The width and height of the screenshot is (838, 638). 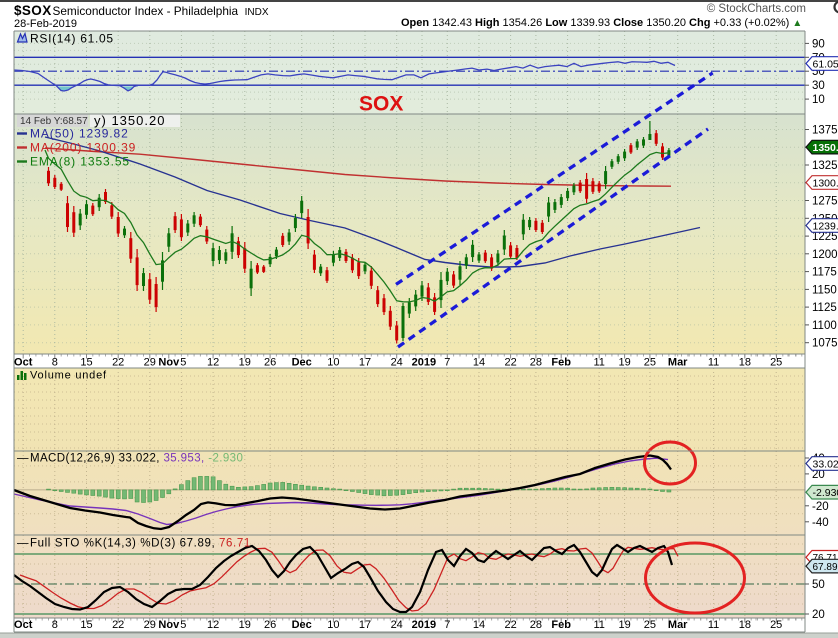 I want to click on svg-text: Volume undef, so click(x=68, y=376).